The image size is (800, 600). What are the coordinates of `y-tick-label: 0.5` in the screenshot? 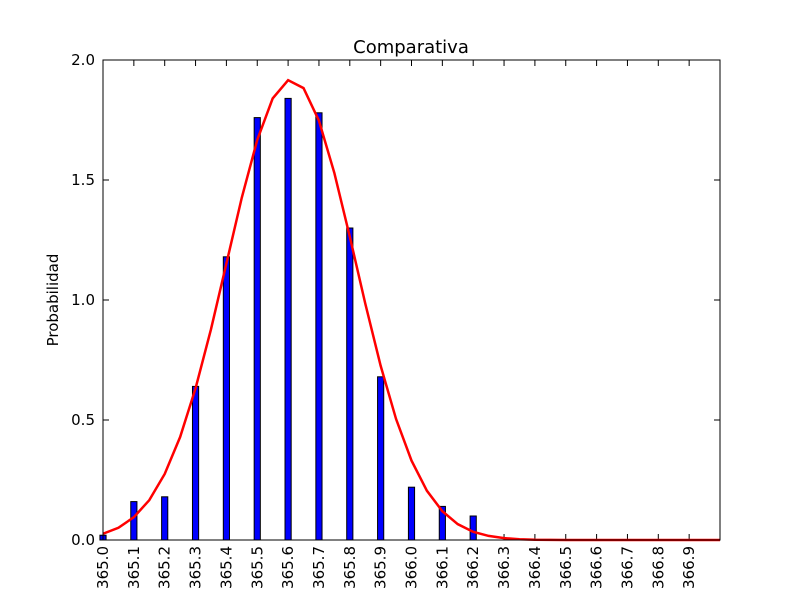 It's located at (83, 420).